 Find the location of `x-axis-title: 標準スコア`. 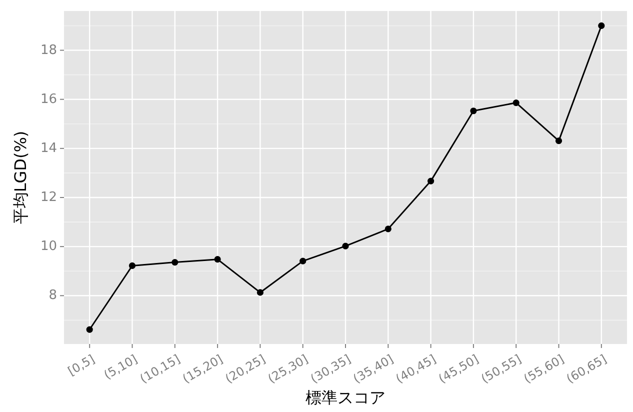

x-axis-title: 標準スコア is located at coordinates (346, 397).